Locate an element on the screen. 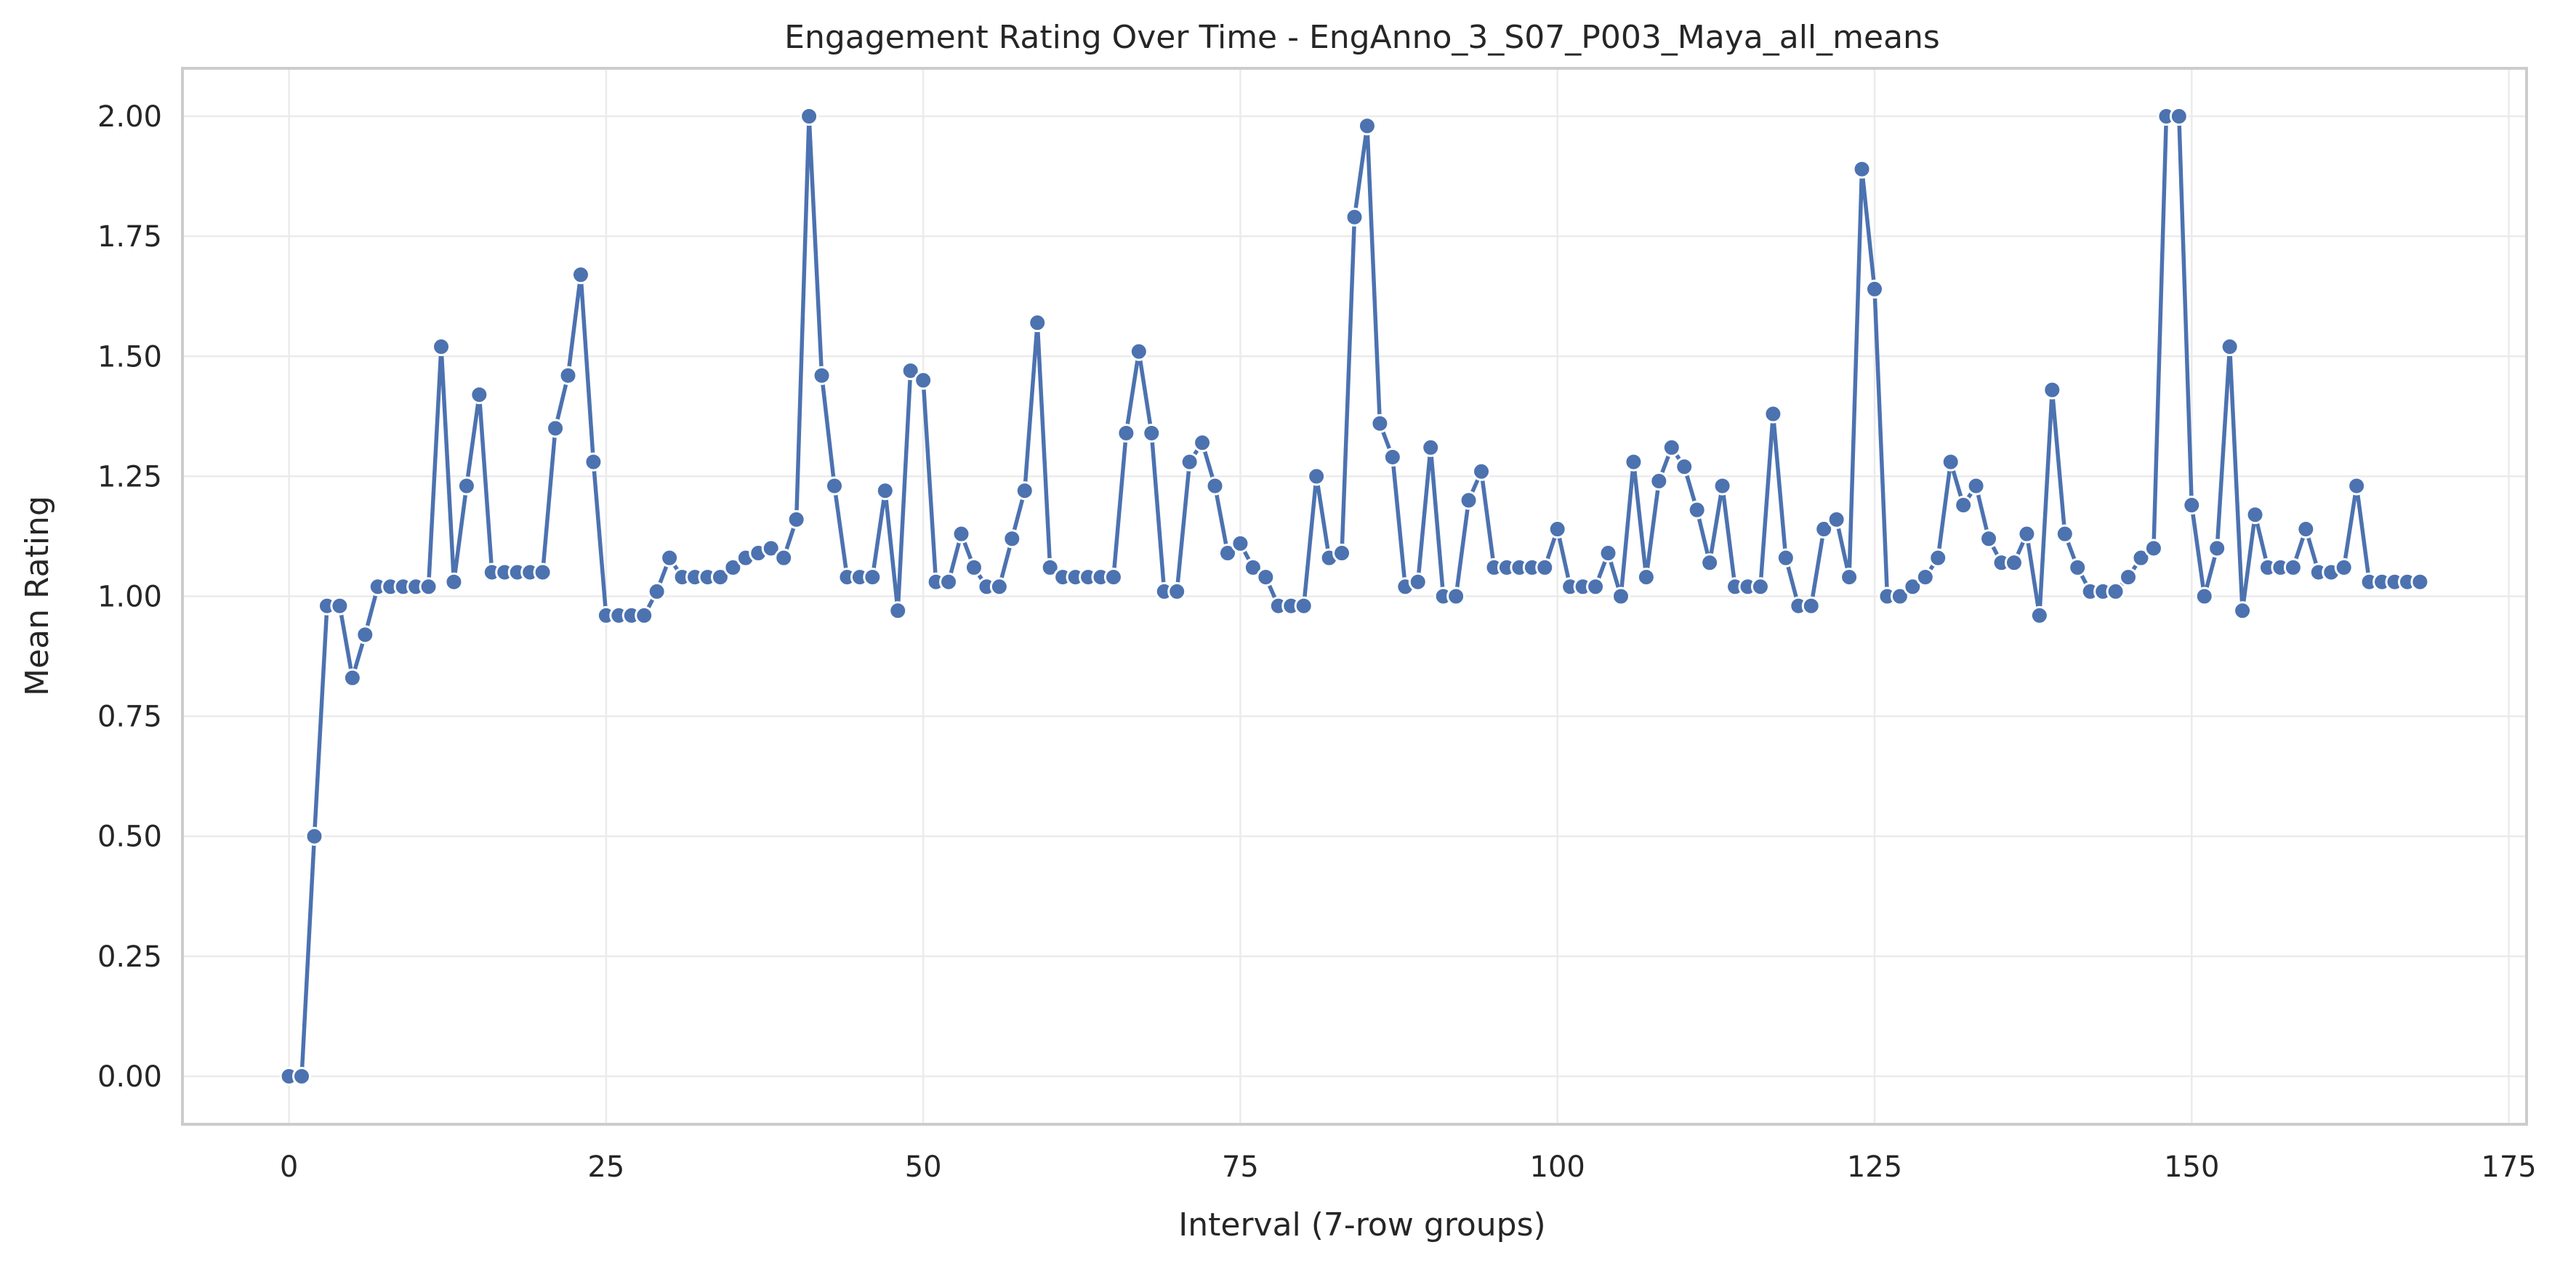 The height and width of the screenshot is (1266, 2576). x-tick-label: 0 is located at coordinates (289, 1167).